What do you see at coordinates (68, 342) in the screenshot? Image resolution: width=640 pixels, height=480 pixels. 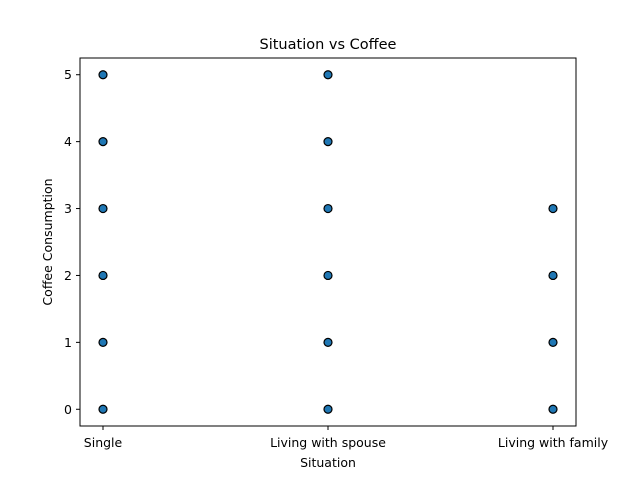 I see `y-tick-label: 1` at bounding box center [68, 342].